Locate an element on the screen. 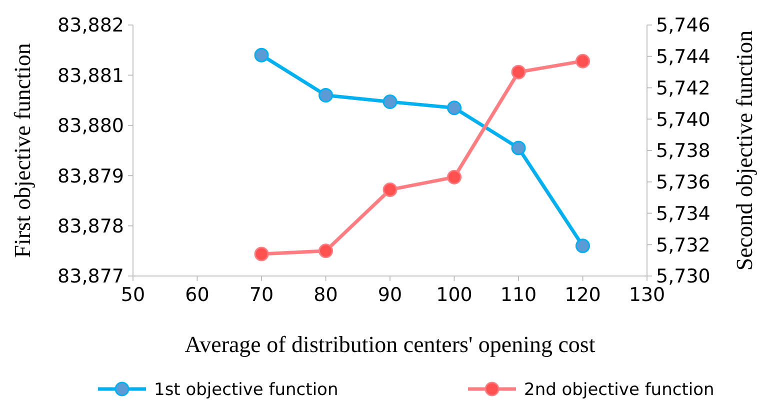  y2-tick-label: 5,736 is located at coordinates (683, 183).